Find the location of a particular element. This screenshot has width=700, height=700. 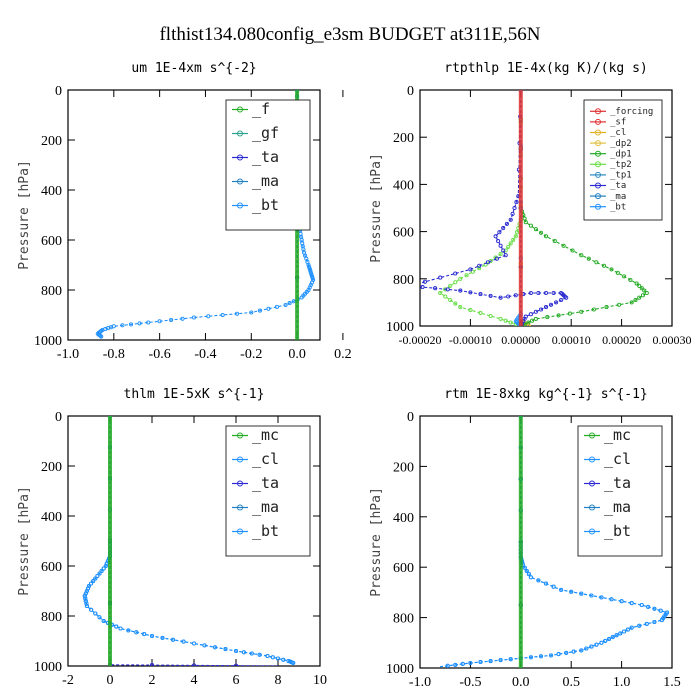

x-tick-label: 0 is located at coordinates (110, 680).